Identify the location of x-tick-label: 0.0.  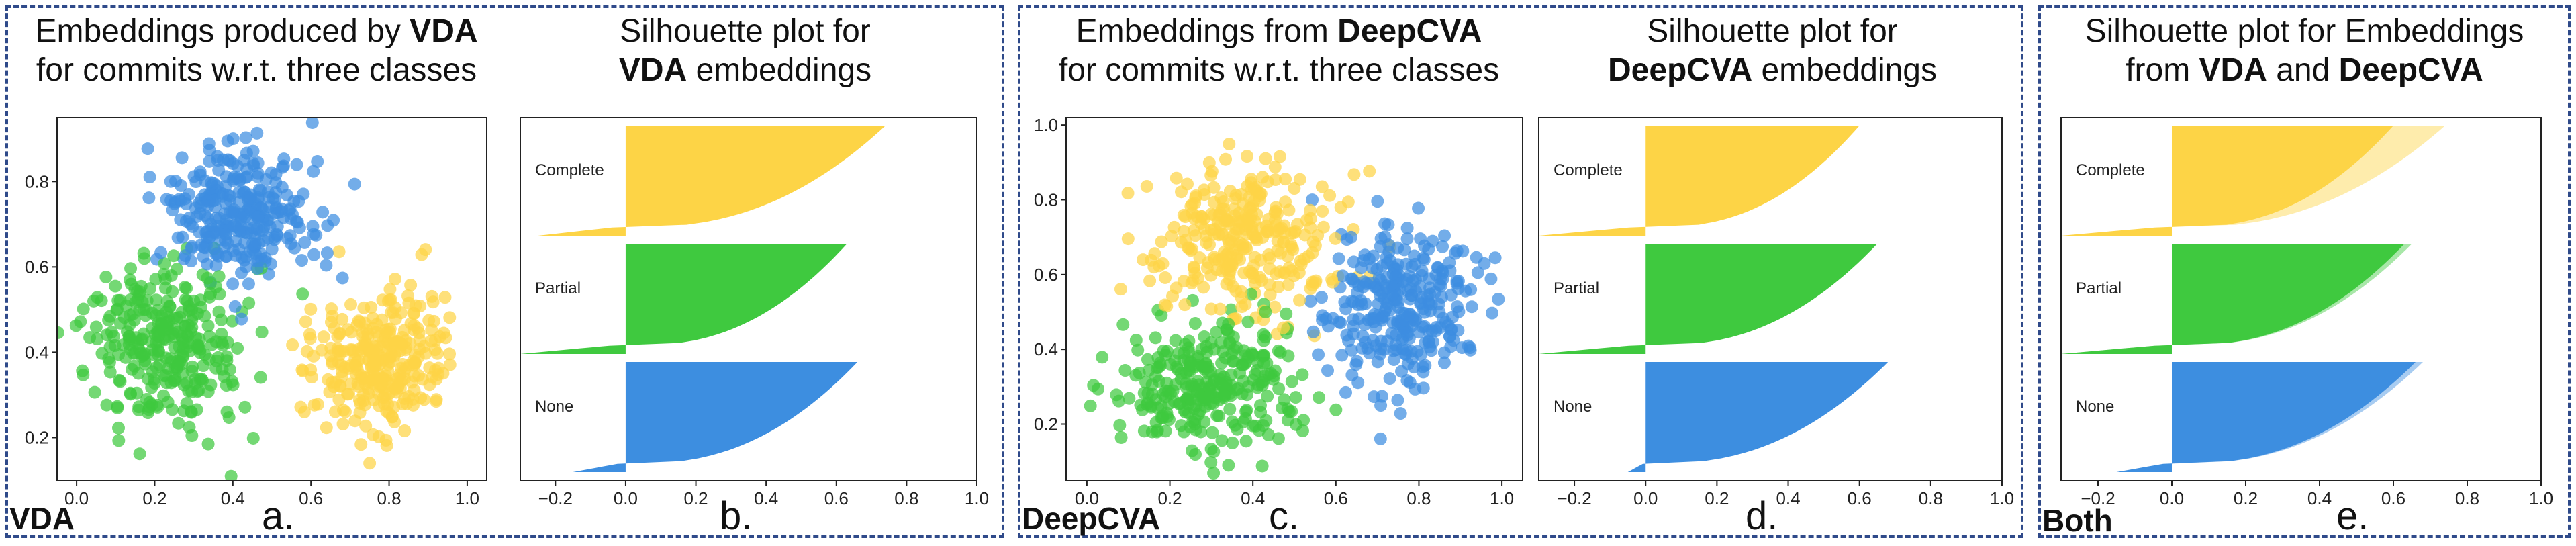
(626, 498).